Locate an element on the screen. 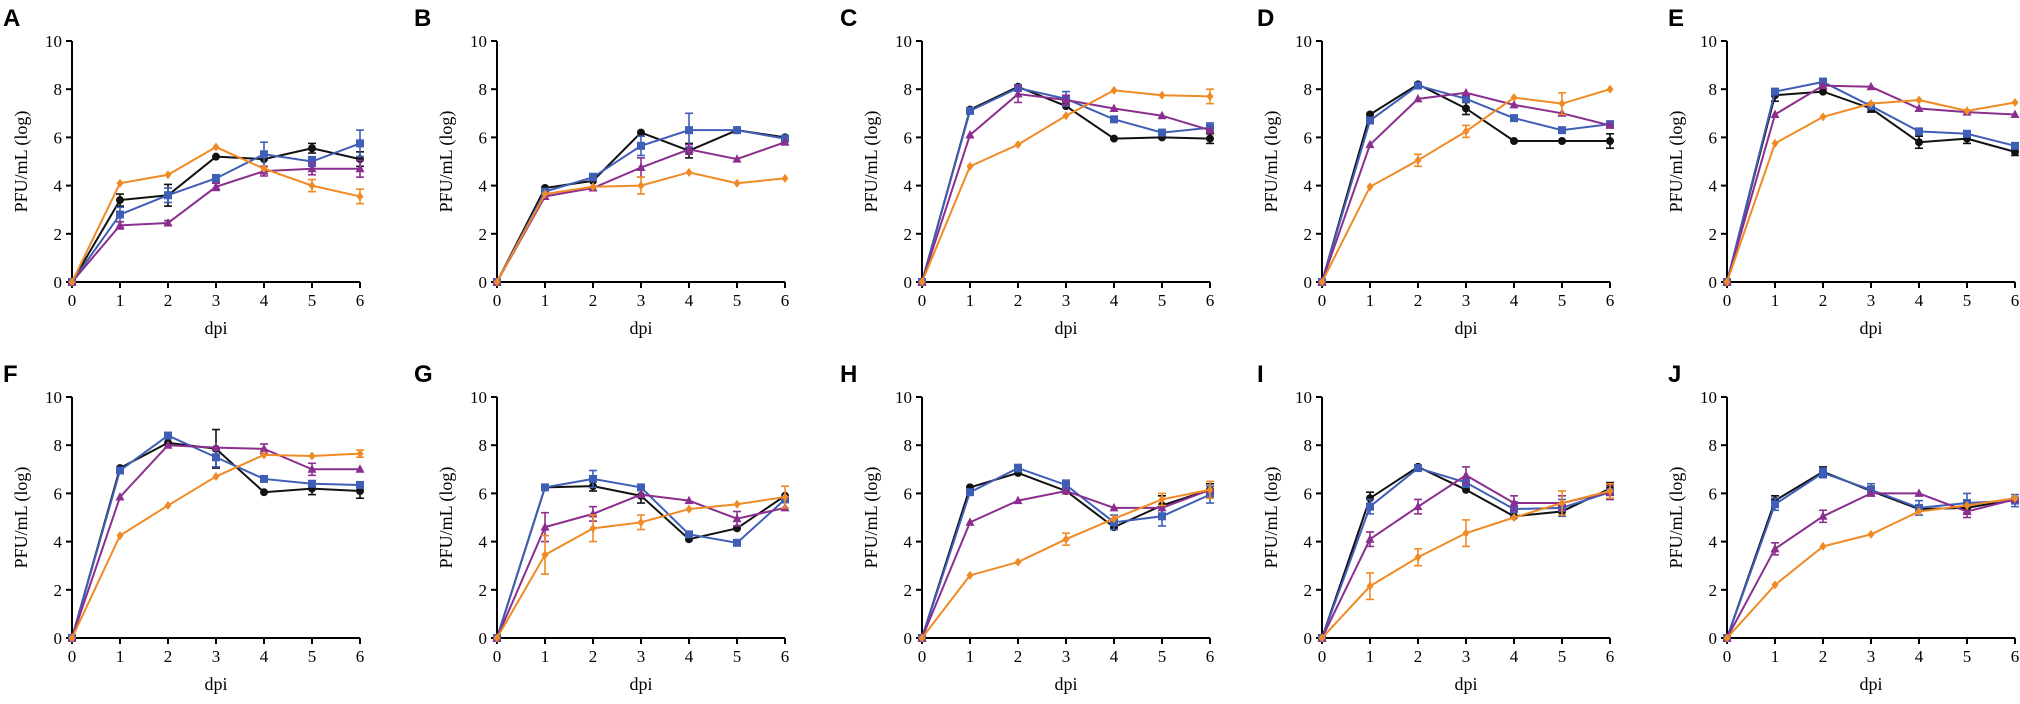  panel-a: A 0 2 4 6 8 10 0 1 2 3 4 5 6 dpi PFU/mL (log) is located at coordinates (184, 171).